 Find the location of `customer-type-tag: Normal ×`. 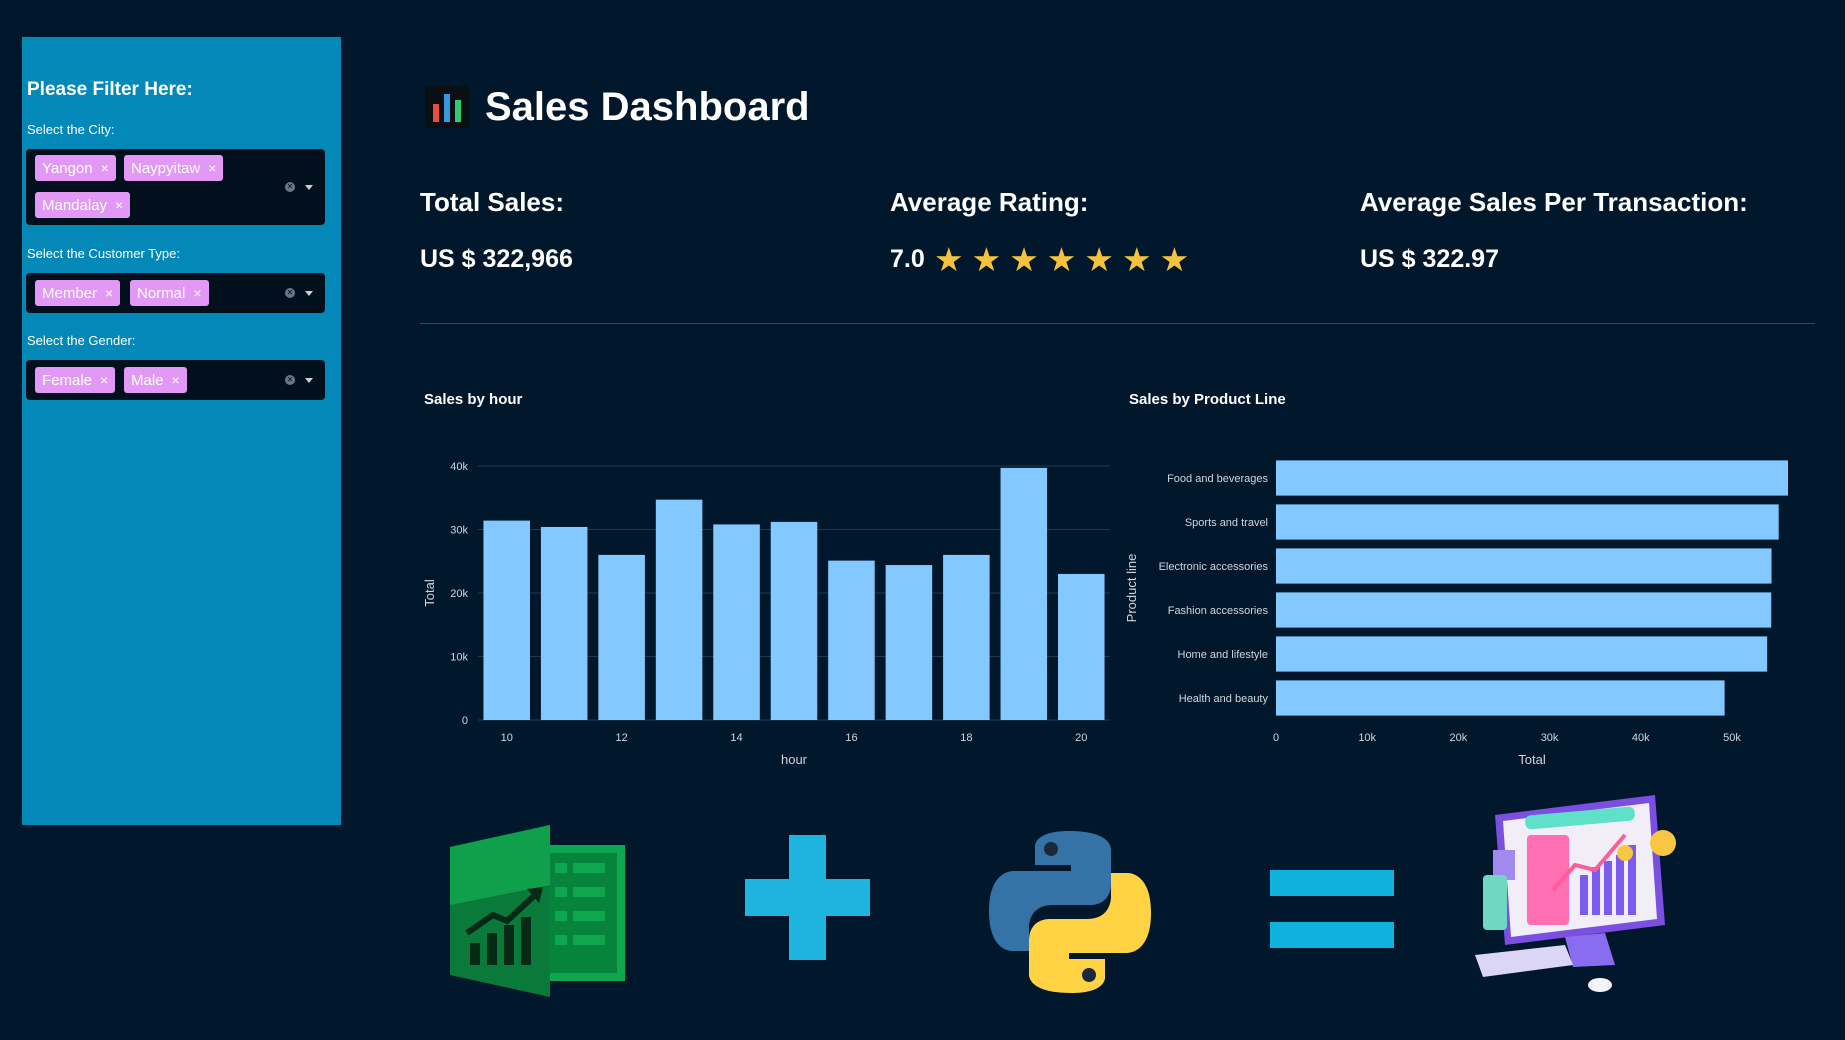

customer-type-tag: Normal × is located at coordinates (169, 293).